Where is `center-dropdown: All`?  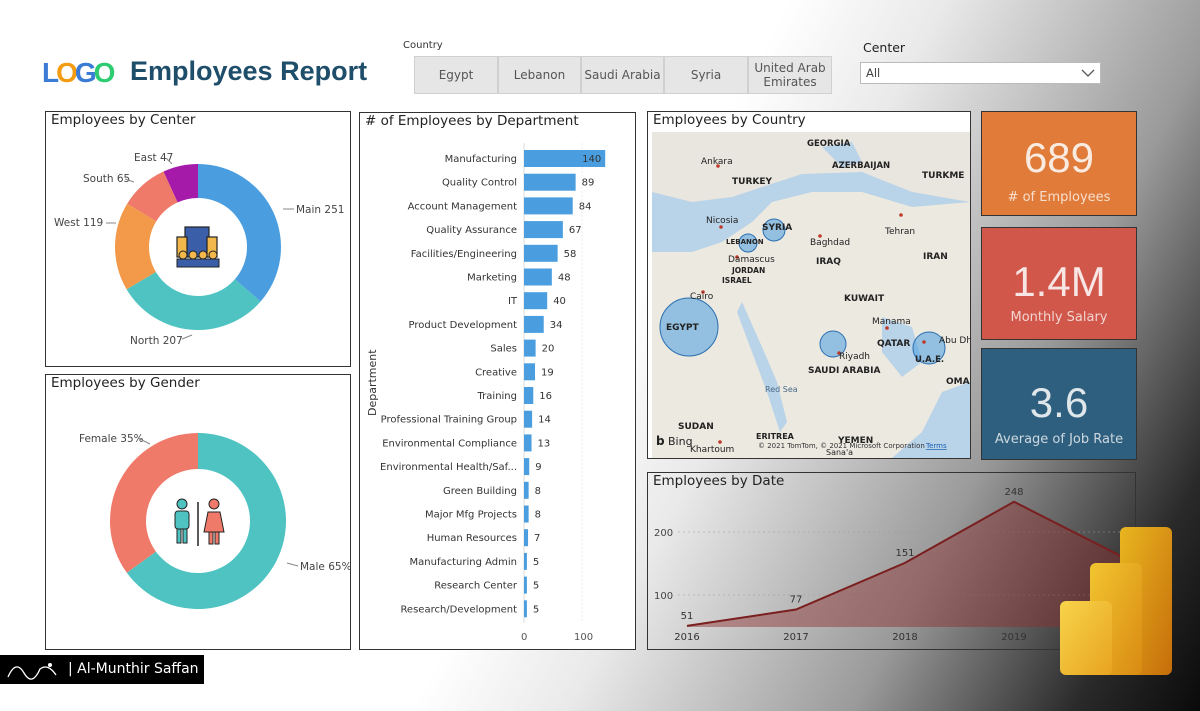 center-dropdown: All is located at coordinates (980, 73).